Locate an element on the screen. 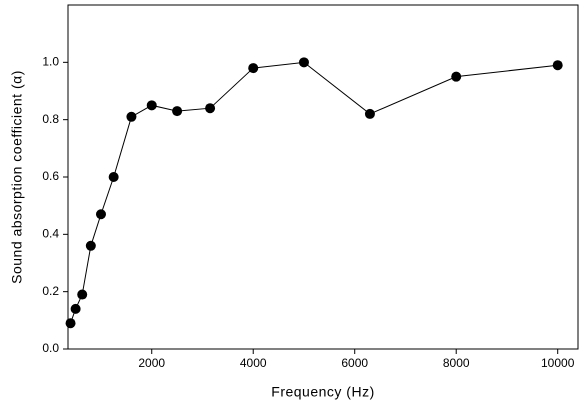 The height and width of the screenshot is (406, 581). x-axis-title: Frequency (Hz) is located at coordinates (322, 392).